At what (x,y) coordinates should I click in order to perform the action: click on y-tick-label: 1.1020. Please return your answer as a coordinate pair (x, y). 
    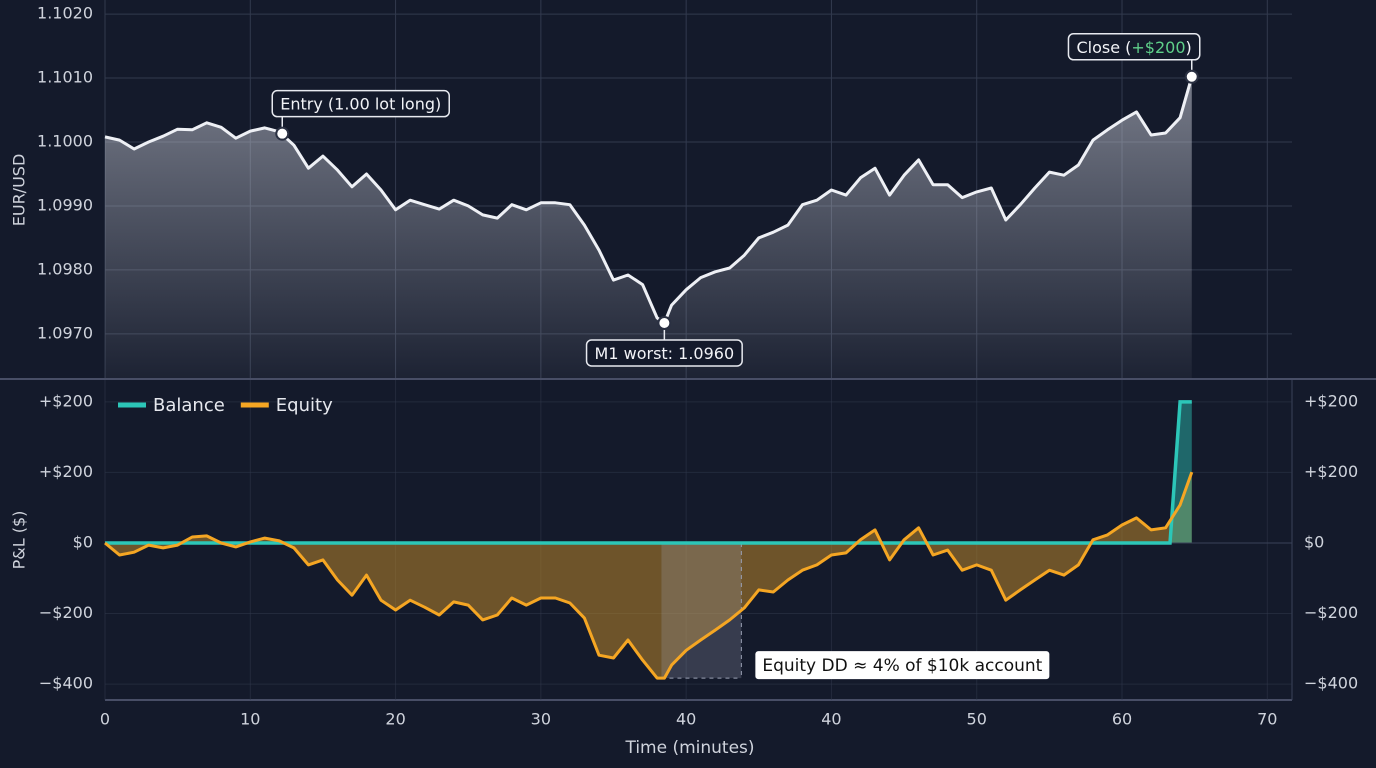
    Looking at the image, I should click on (65, 13).